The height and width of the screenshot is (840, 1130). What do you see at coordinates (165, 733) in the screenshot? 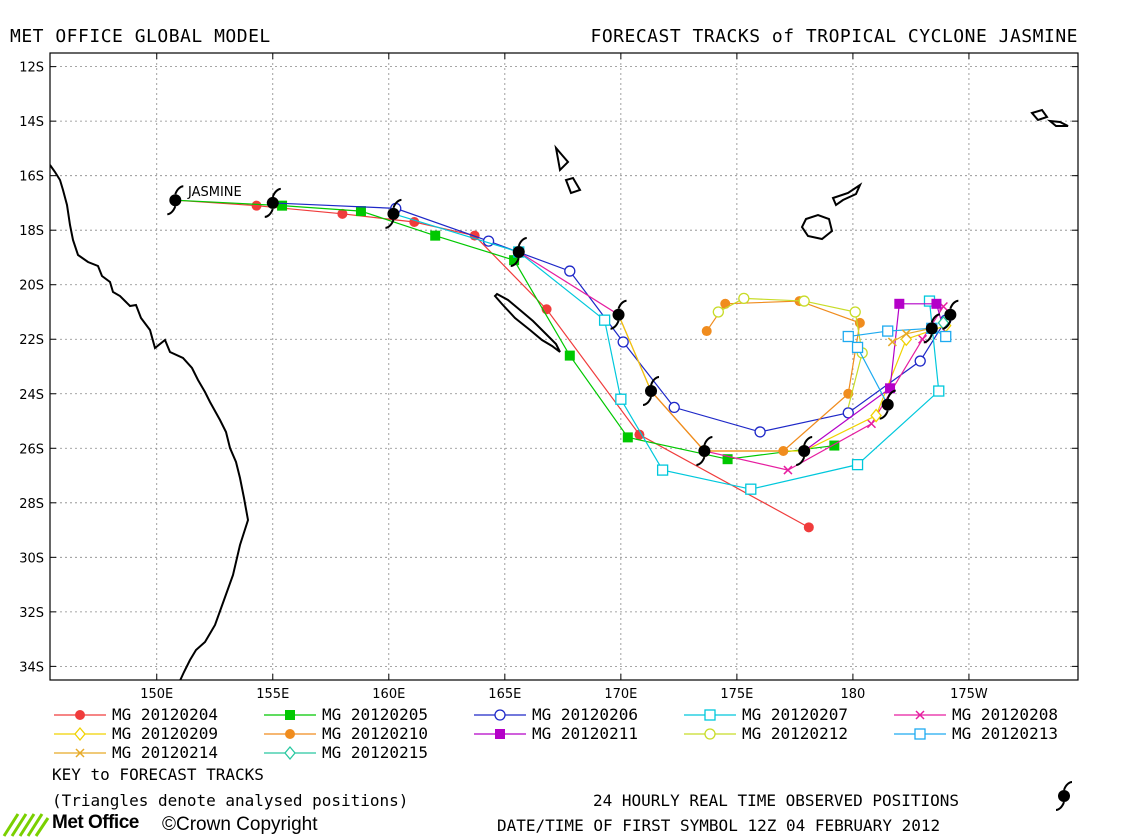
I see `legend-label: MG 20120209` at bounding box center [165, 733].